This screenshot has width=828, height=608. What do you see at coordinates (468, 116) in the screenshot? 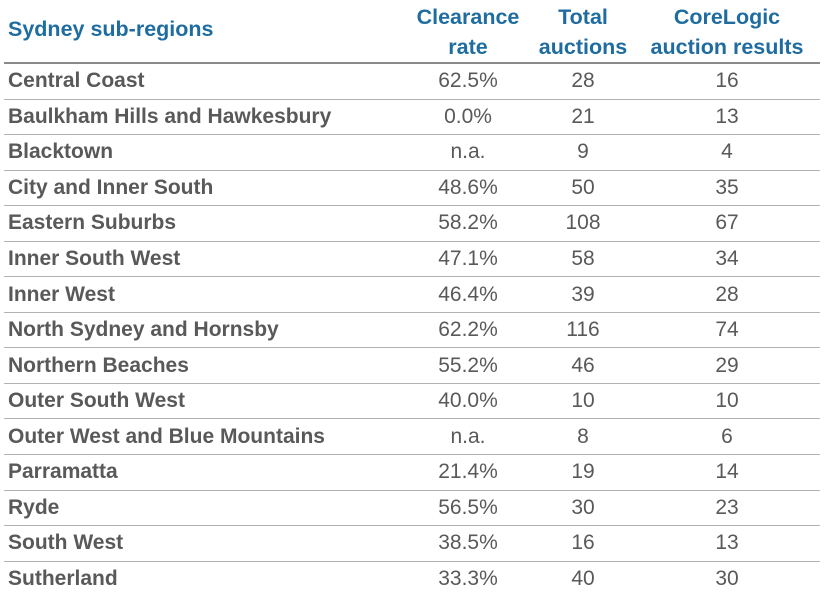
I see `clearance-rate-cell: 0.0%` at bounding box center [468, 116].